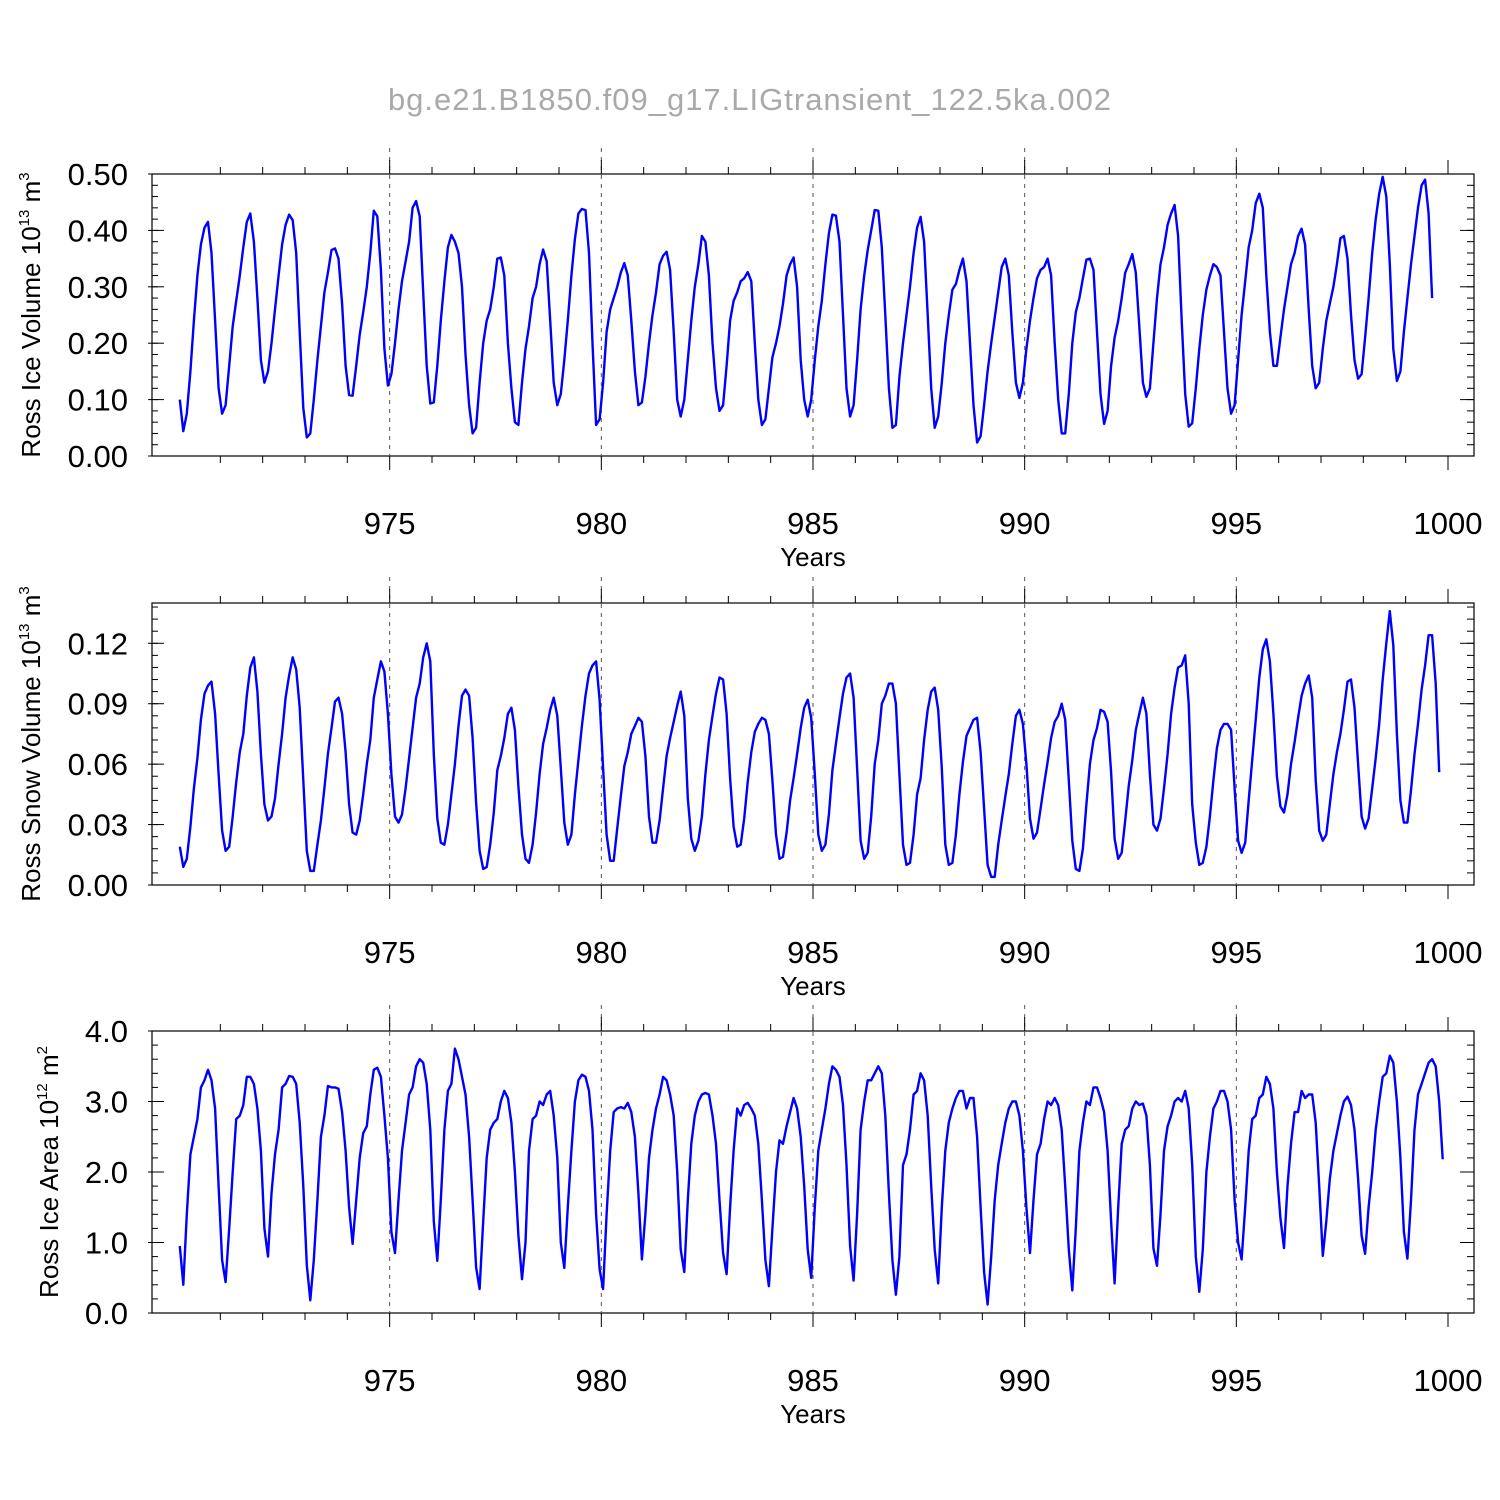  What do you see at coordinates (811, 1176) in the screenshot?
I see `series-line-ross-ice-area` at bounding box center [811, 1176].